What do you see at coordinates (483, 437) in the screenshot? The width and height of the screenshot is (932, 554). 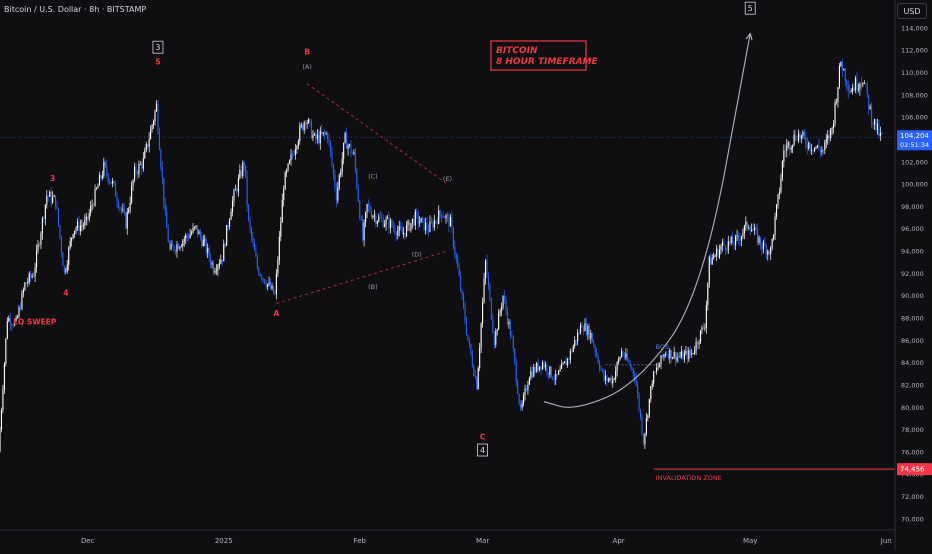 I see `wave-label-12: C` at bounding box center [483, 437].